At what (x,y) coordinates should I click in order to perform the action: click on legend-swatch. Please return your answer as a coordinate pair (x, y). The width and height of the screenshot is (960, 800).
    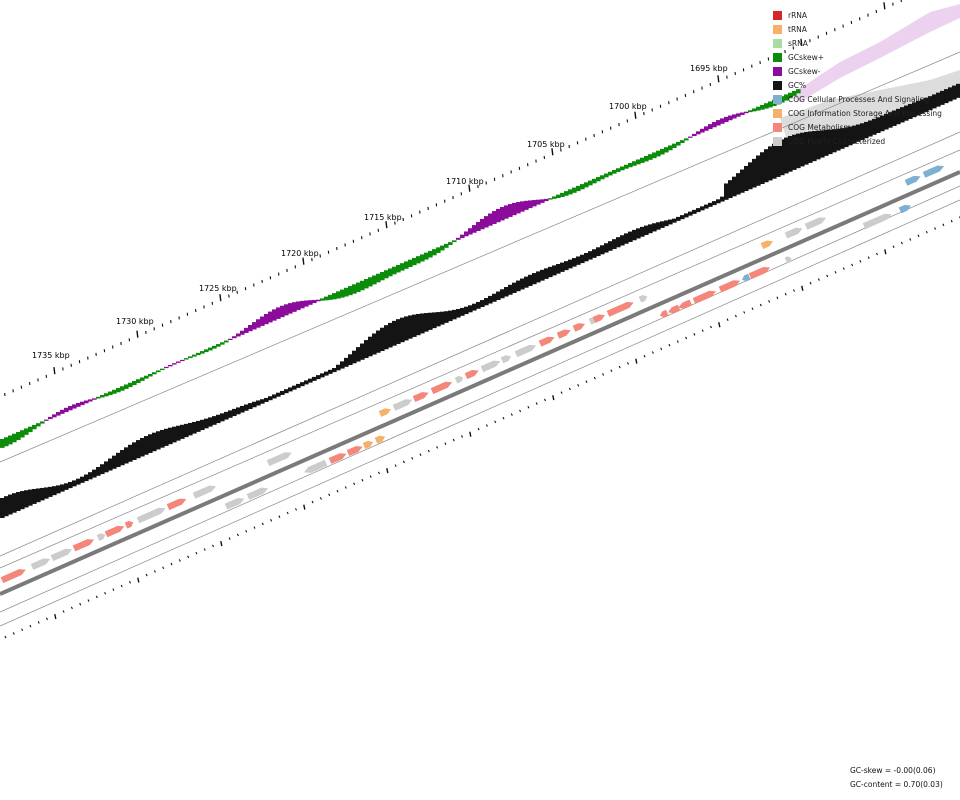
    Looking at the image, I should click on (777, 85).